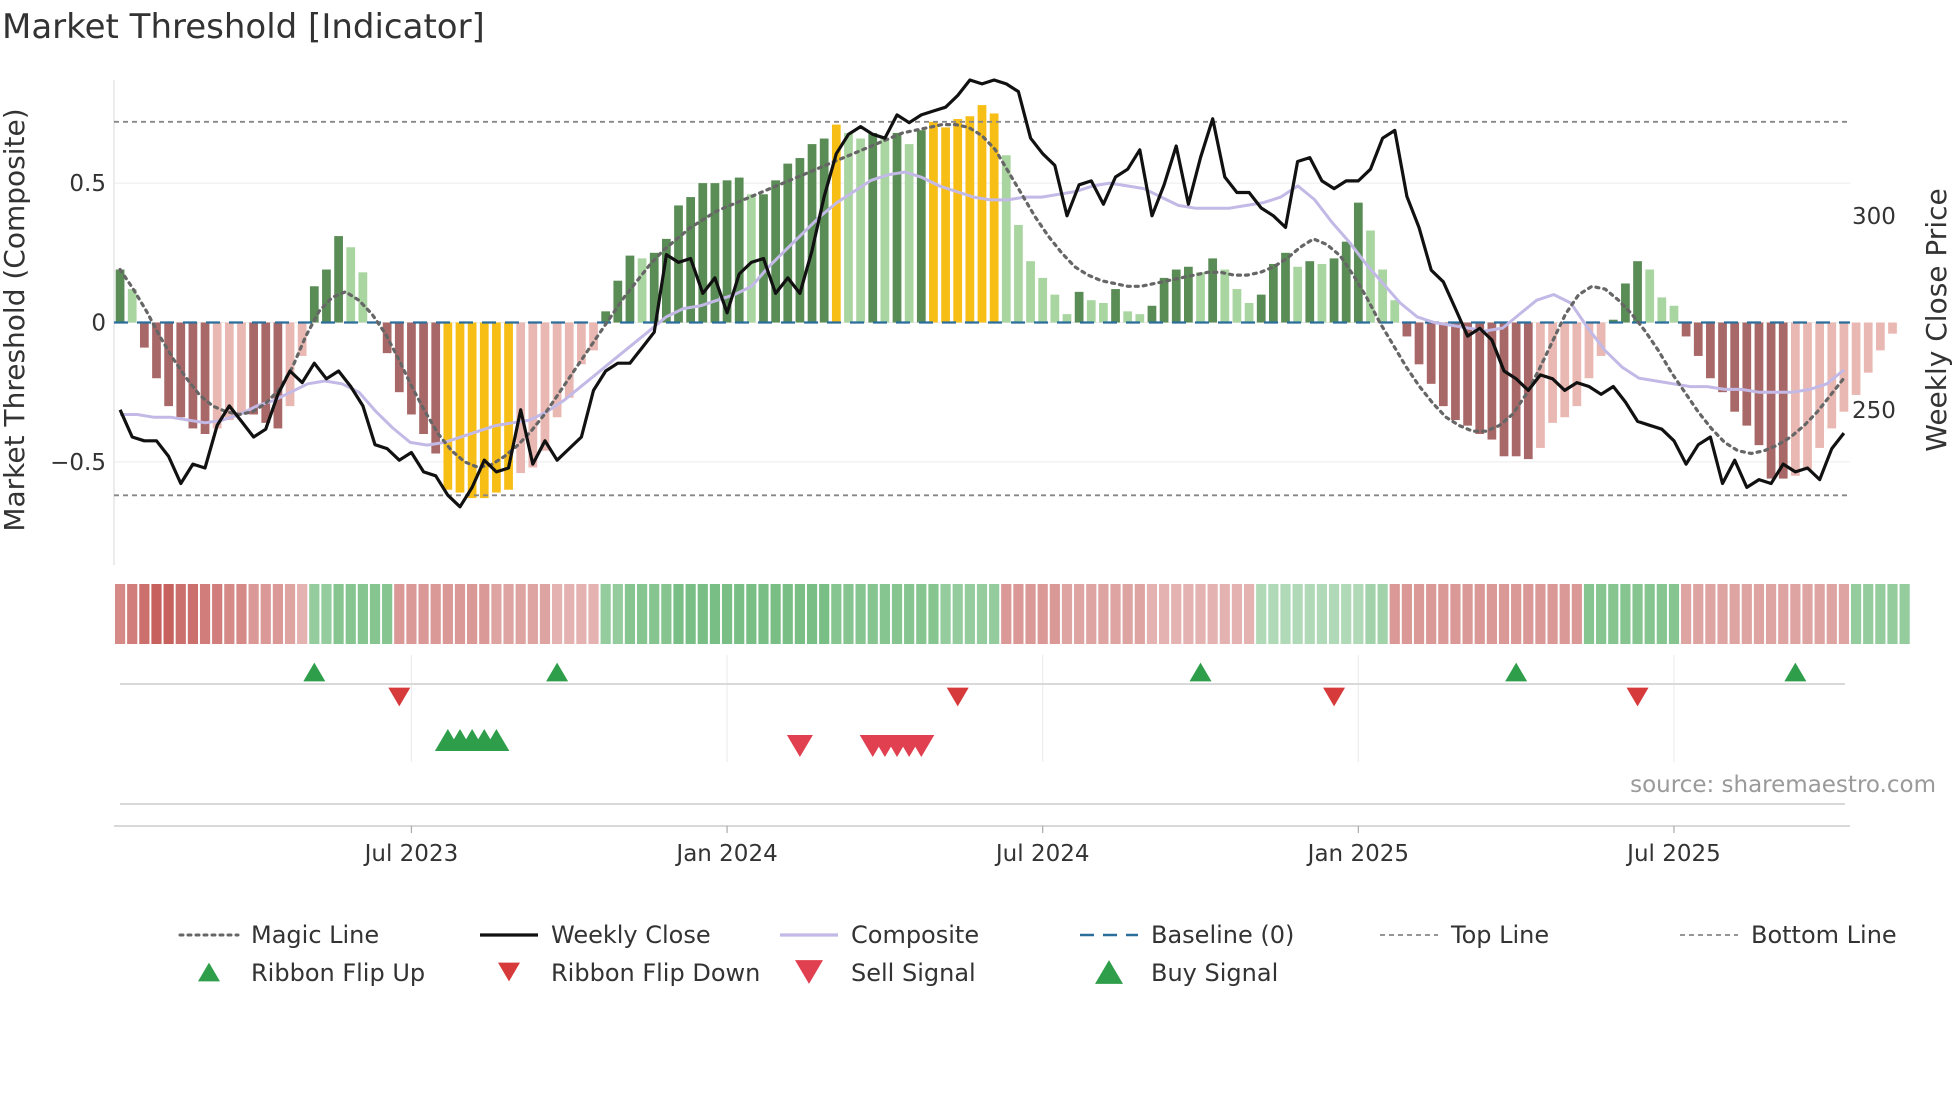 The height and width of the screenshot is (1102, 1960). What do you see at coordinates (78, 323) in the screenshot?
I see `left-y-axis: 0.5 0 −0.5` at bounding box center [78, 323].